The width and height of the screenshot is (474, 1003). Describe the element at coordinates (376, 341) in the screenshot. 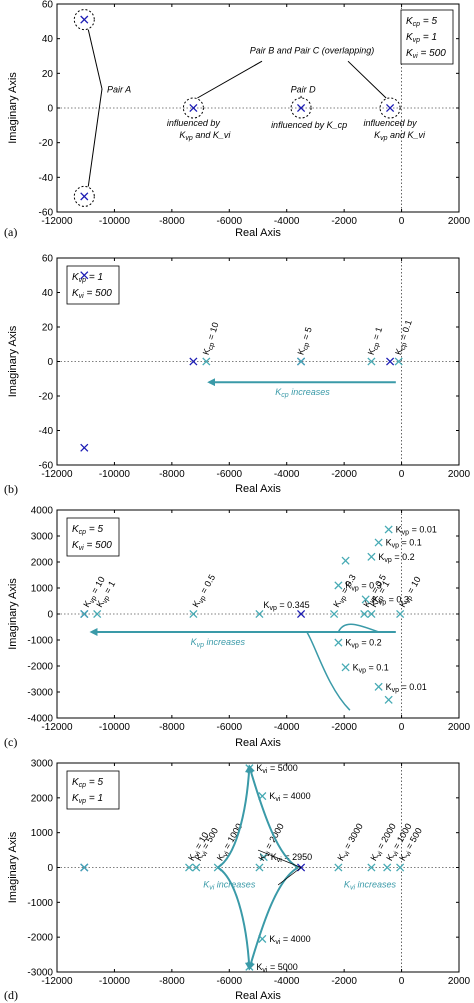

I see `point-label: Kcp = 1` at that location.